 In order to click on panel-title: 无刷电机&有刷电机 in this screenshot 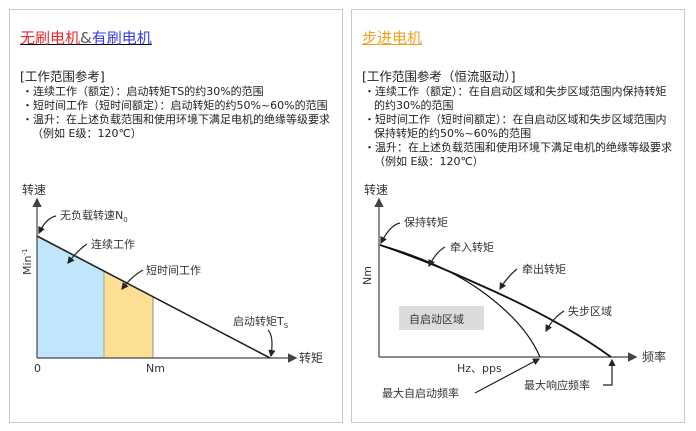, I will do `click(86, 37)`.